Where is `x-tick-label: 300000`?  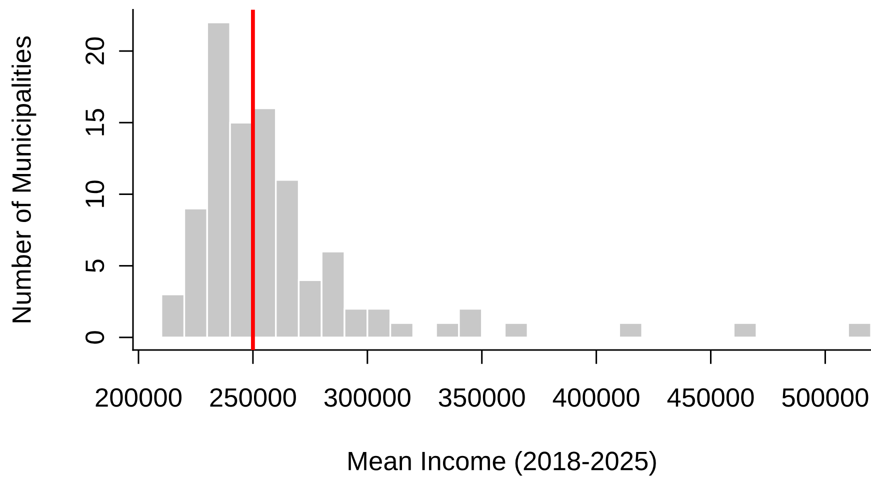 x-tick-label: 300000 is located at coordinates (367, 397).